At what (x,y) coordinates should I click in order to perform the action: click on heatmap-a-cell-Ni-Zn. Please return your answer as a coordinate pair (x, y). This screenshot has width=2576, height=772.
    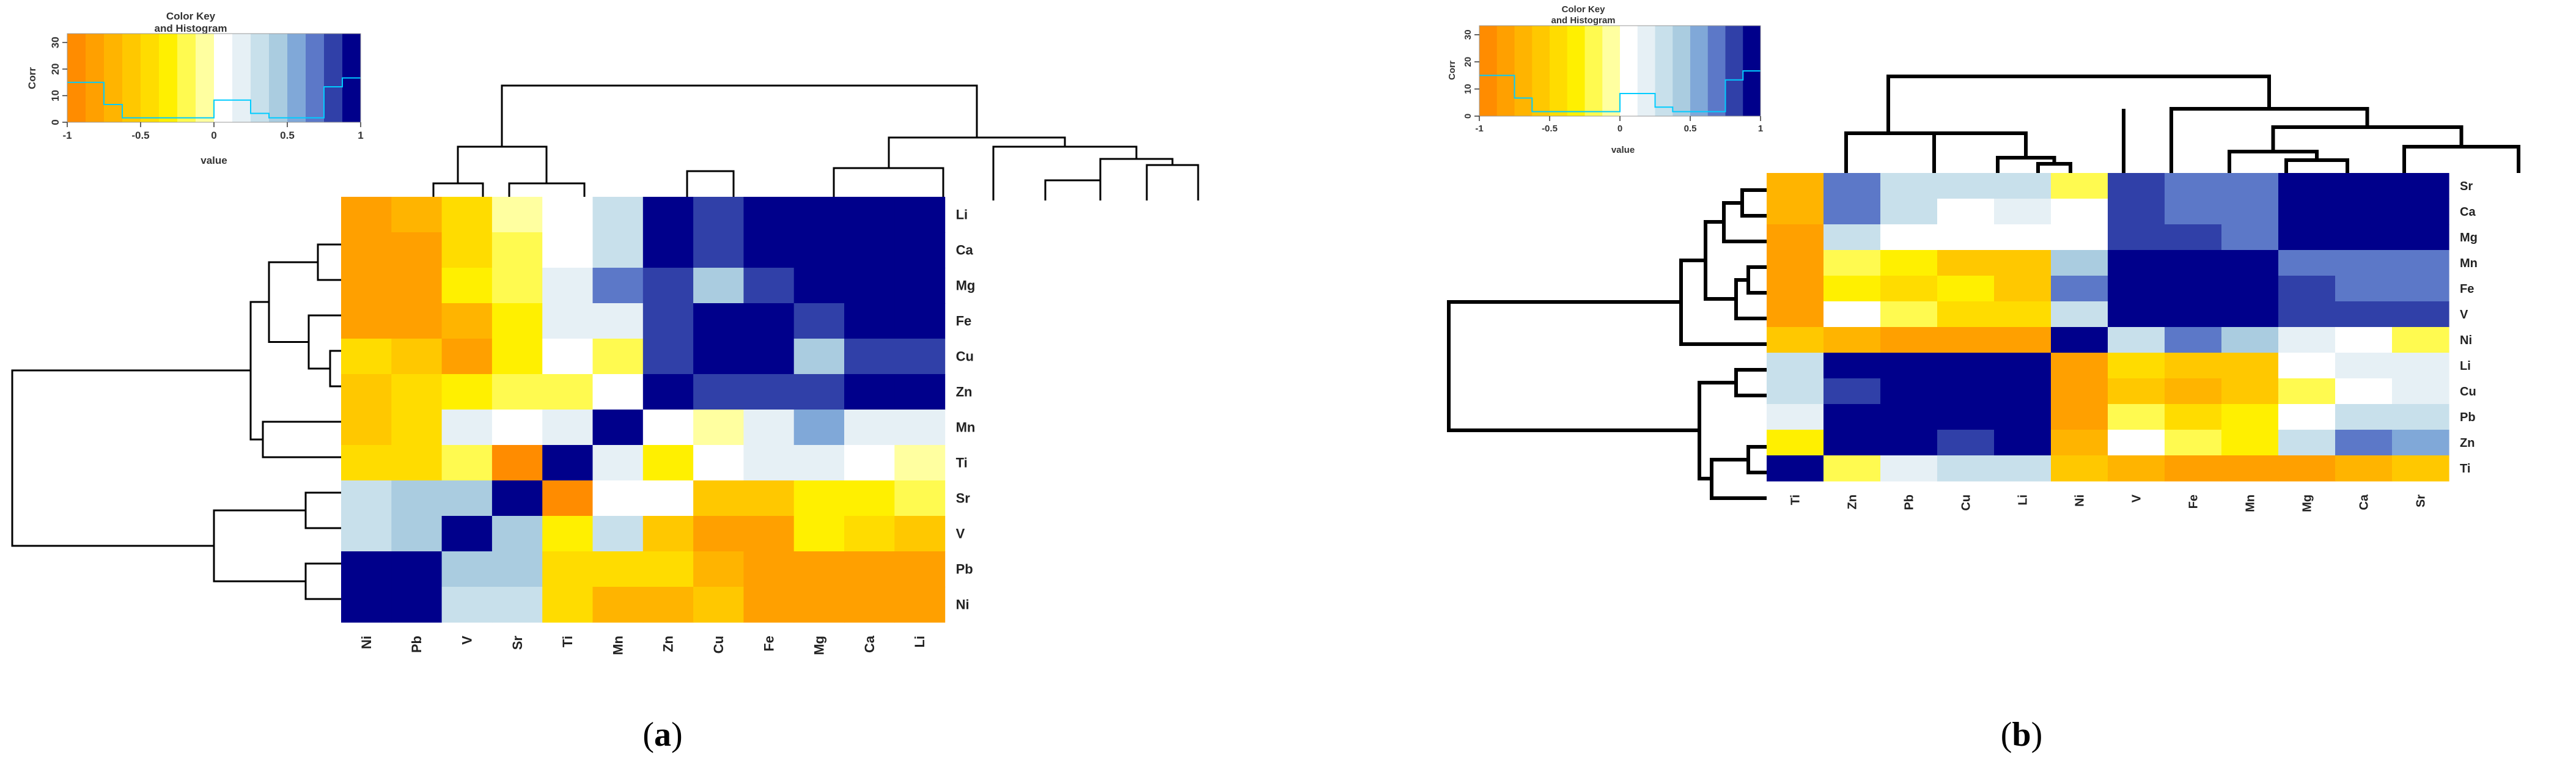
    Looking at the image, I should click on (668, 605).